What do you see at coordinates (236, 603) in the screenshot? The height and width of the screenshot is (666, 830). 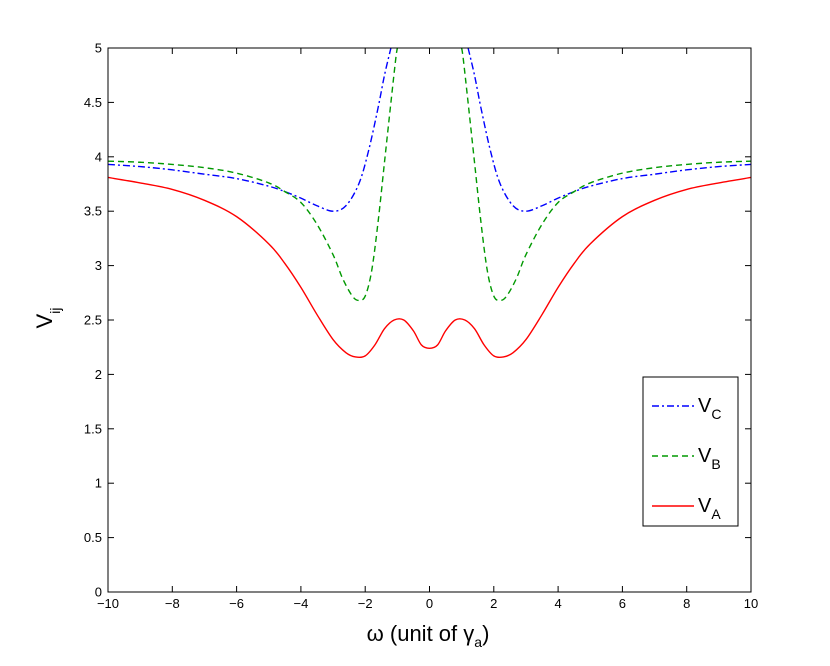 I see `x-tick-label: −6` at bounding box center [236, 603].